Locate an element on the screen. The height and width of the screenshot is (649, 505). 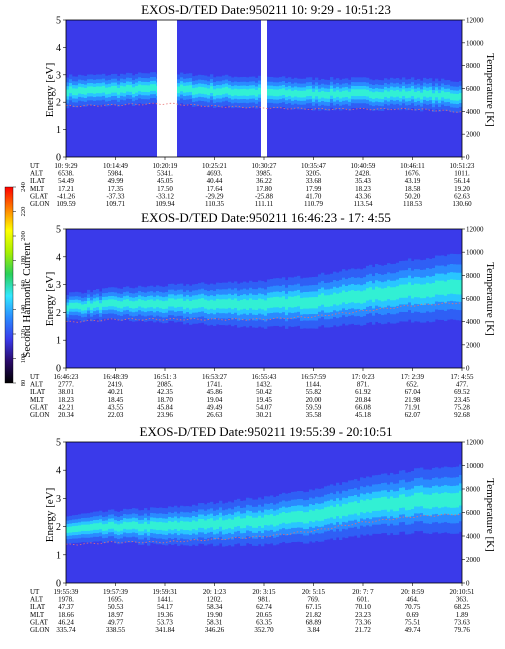
y2-tick-label: 2000 is located at coordinates (473, 345).